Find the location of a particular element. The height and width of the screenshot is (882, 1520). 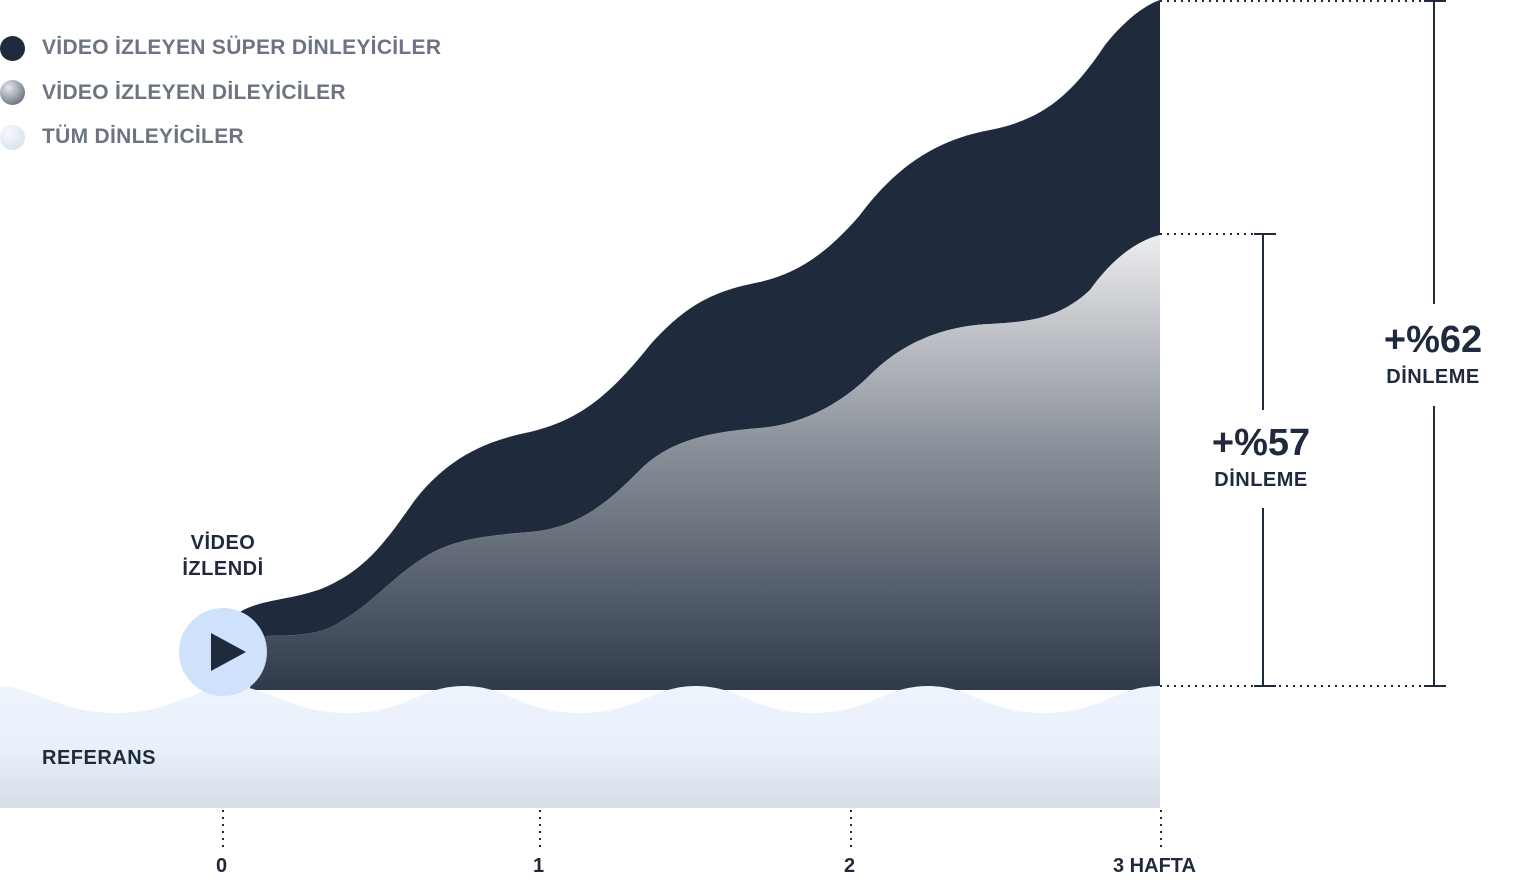

x-tick-label-3: 3 HAFTA is located at coordinates (1154, 866).